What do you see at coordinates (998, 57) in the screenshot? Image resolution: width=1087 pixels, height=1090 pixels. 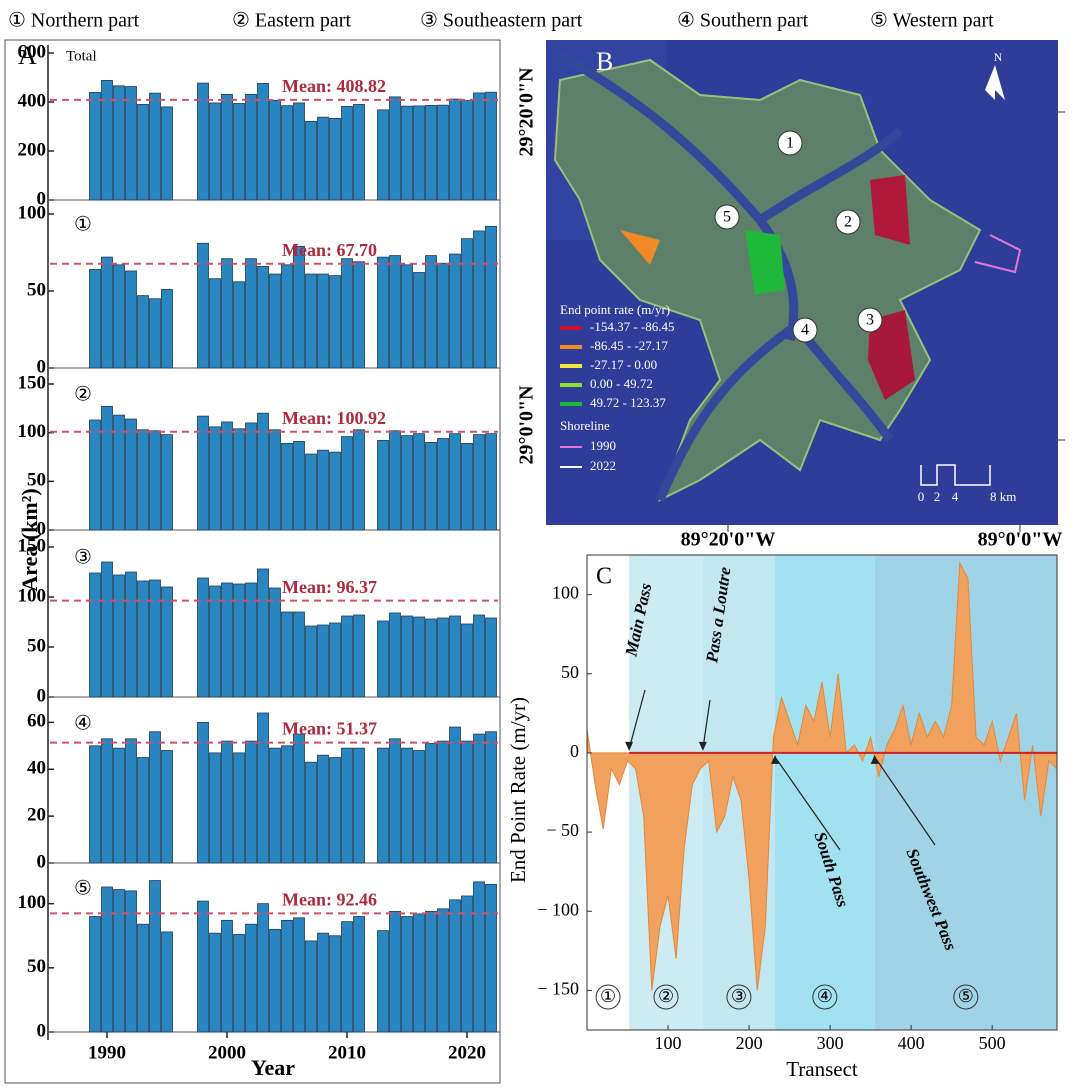 I see `north-label: N` at bounding box center [998, 57].